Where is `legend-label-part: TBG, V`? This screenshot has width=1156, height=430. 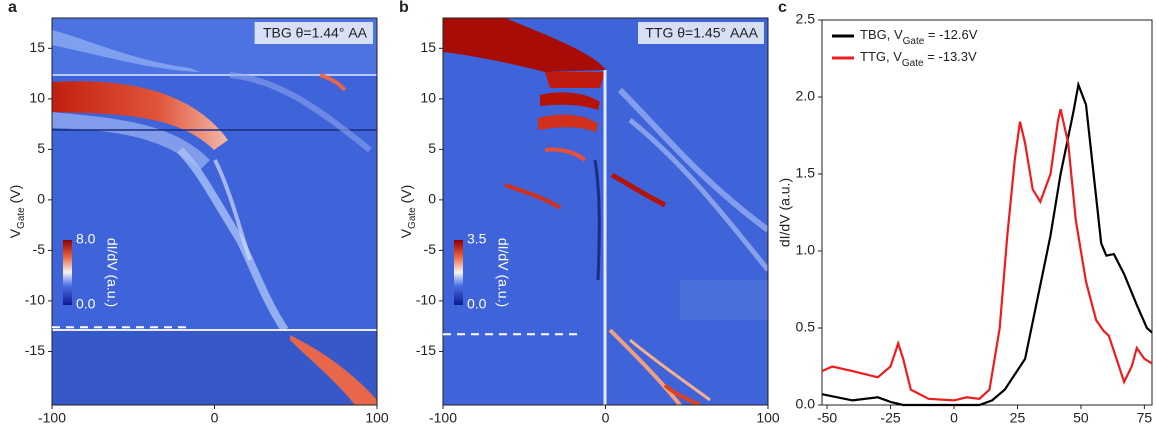
legend-label-part: TBG, V is located at coordinates (881, 34).